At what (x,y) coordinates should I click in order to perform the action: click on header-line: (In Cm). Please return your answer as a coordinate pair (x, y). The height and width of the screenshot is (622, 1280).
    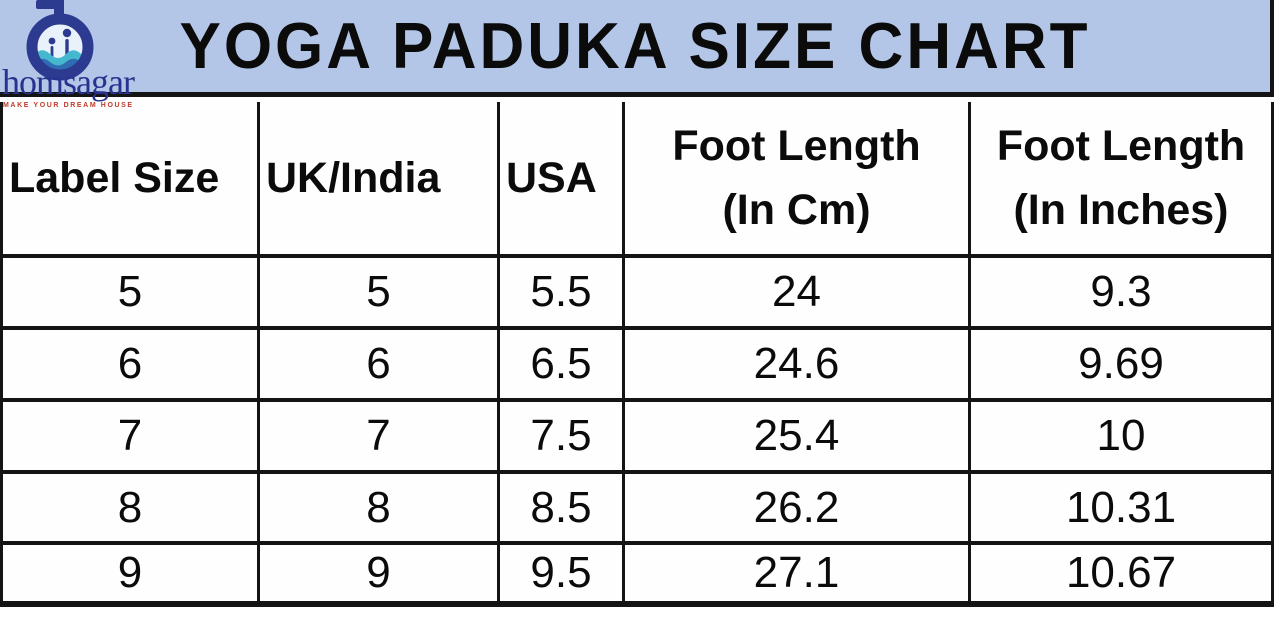
    Looking at the image, I should click on (796, 210).